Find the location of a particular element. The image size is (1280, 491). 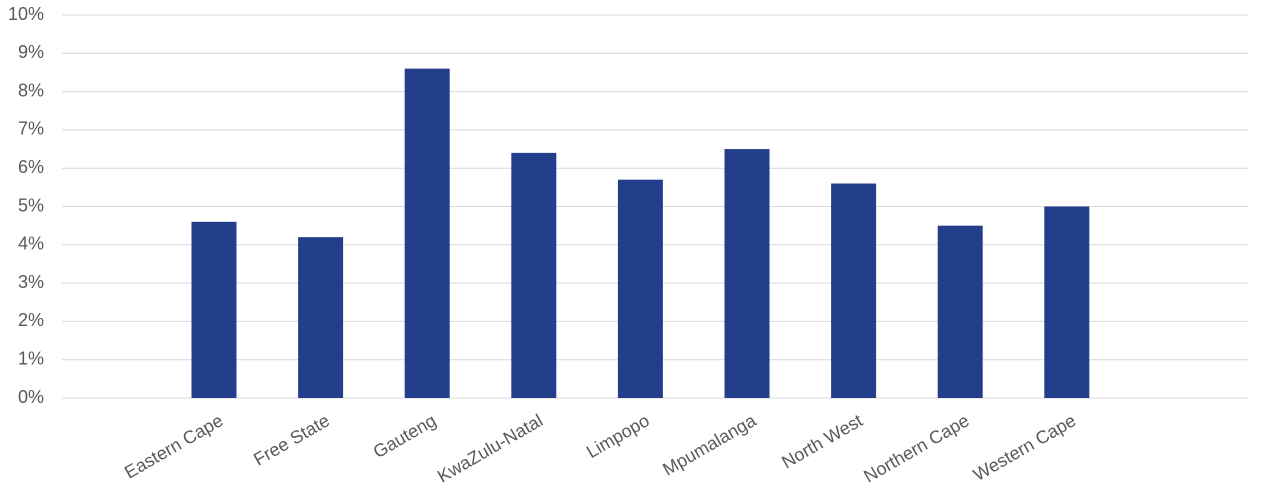

y-tick-label: 1% is located at coordinates (31, 358).